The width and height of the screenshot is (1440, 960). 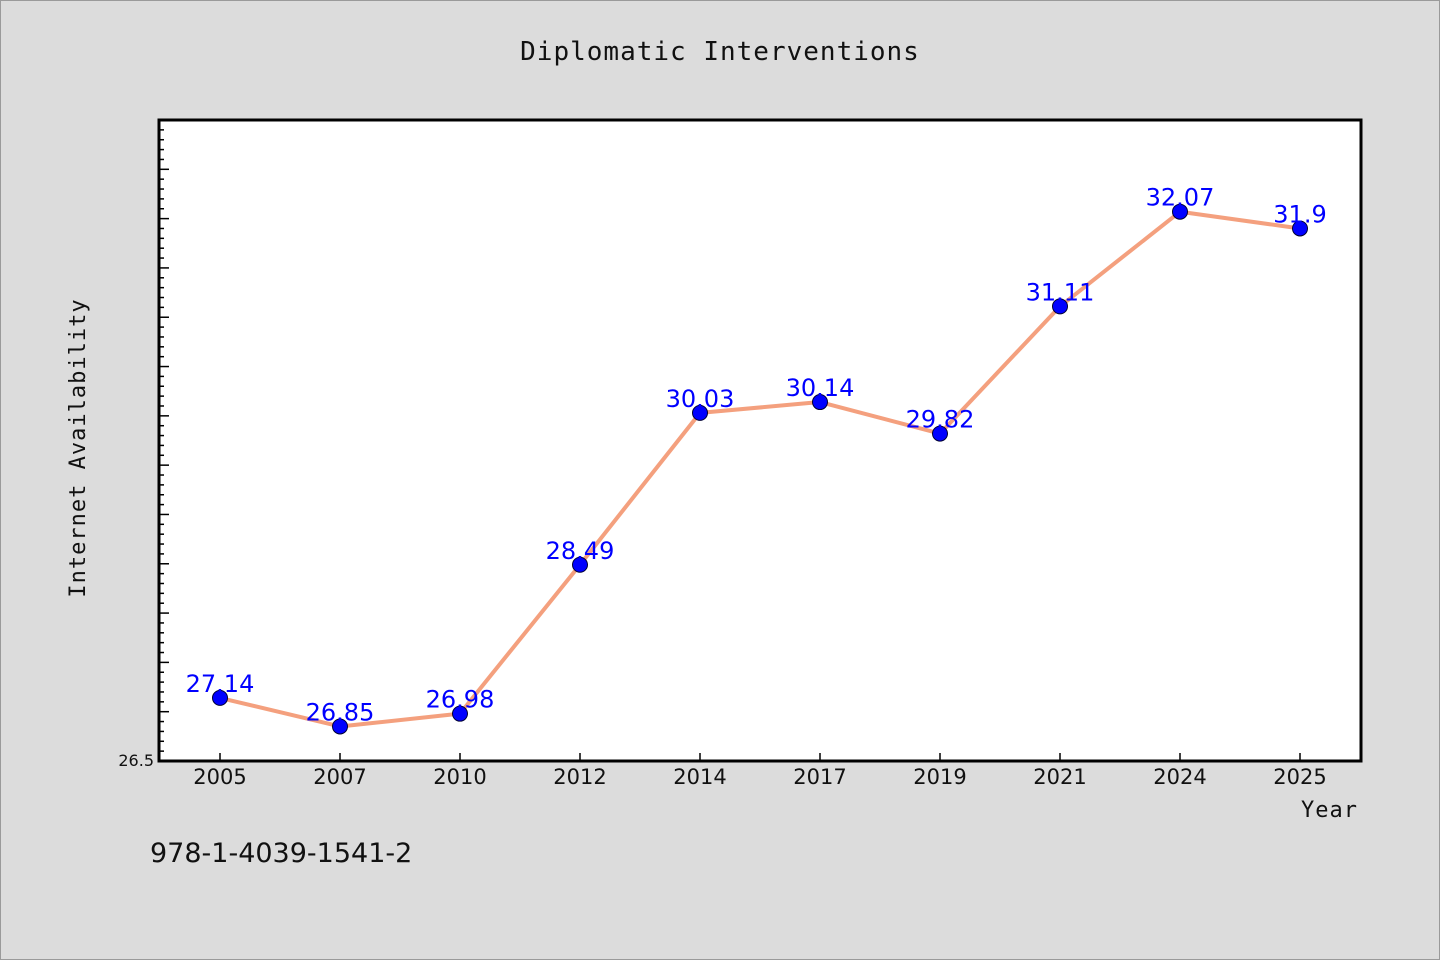 I want to click on x-tick-label: 2025, so click(x=1299, y=777).